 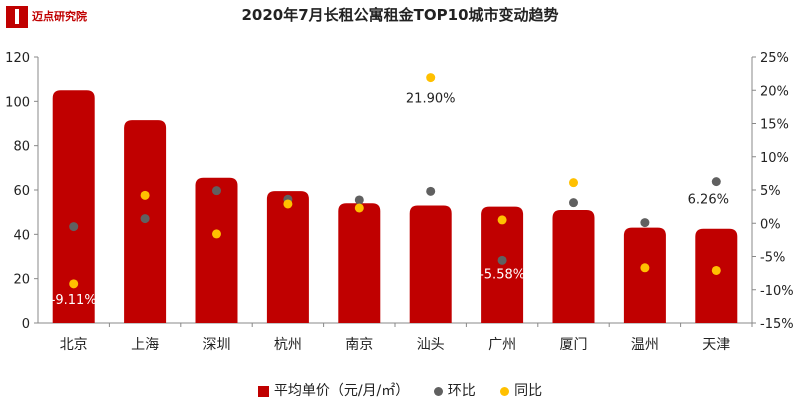 What do you see at coordinates (17, 102) in the screenshot?
I see `left-tick-label: 100` at bounding box center [17, 102].